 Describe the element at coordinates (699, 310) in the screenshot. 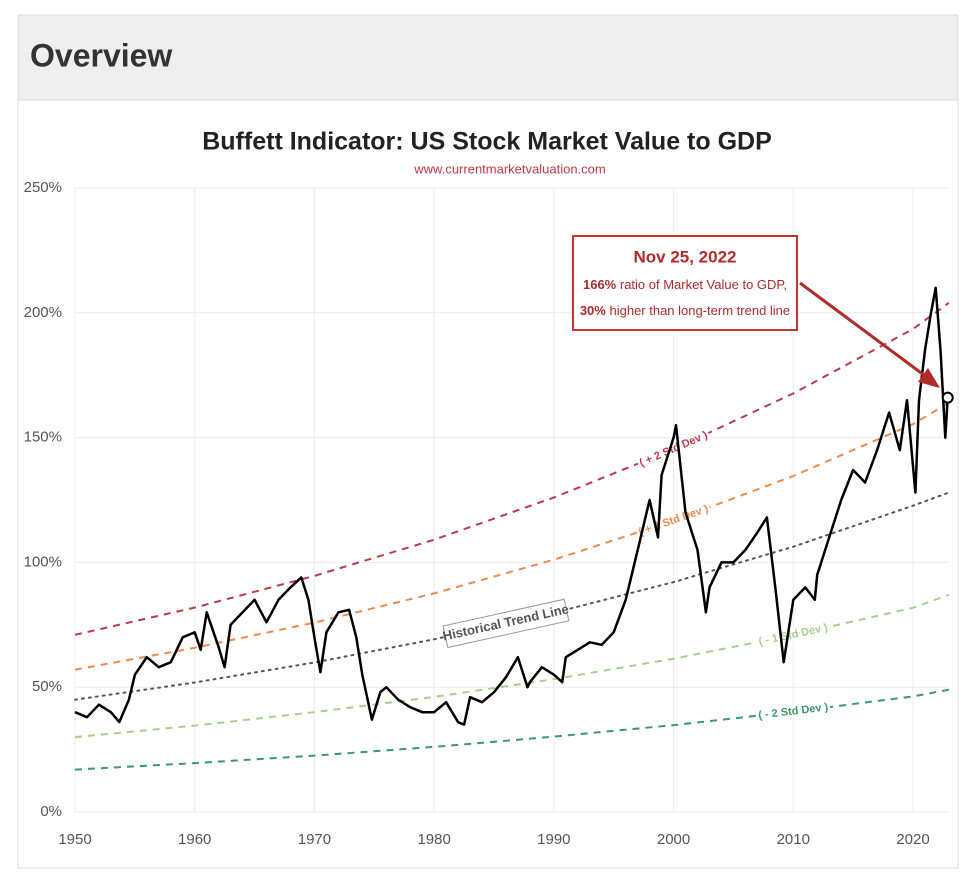

I see `annotation-gap-text: higher than long-term trend line` at that location.